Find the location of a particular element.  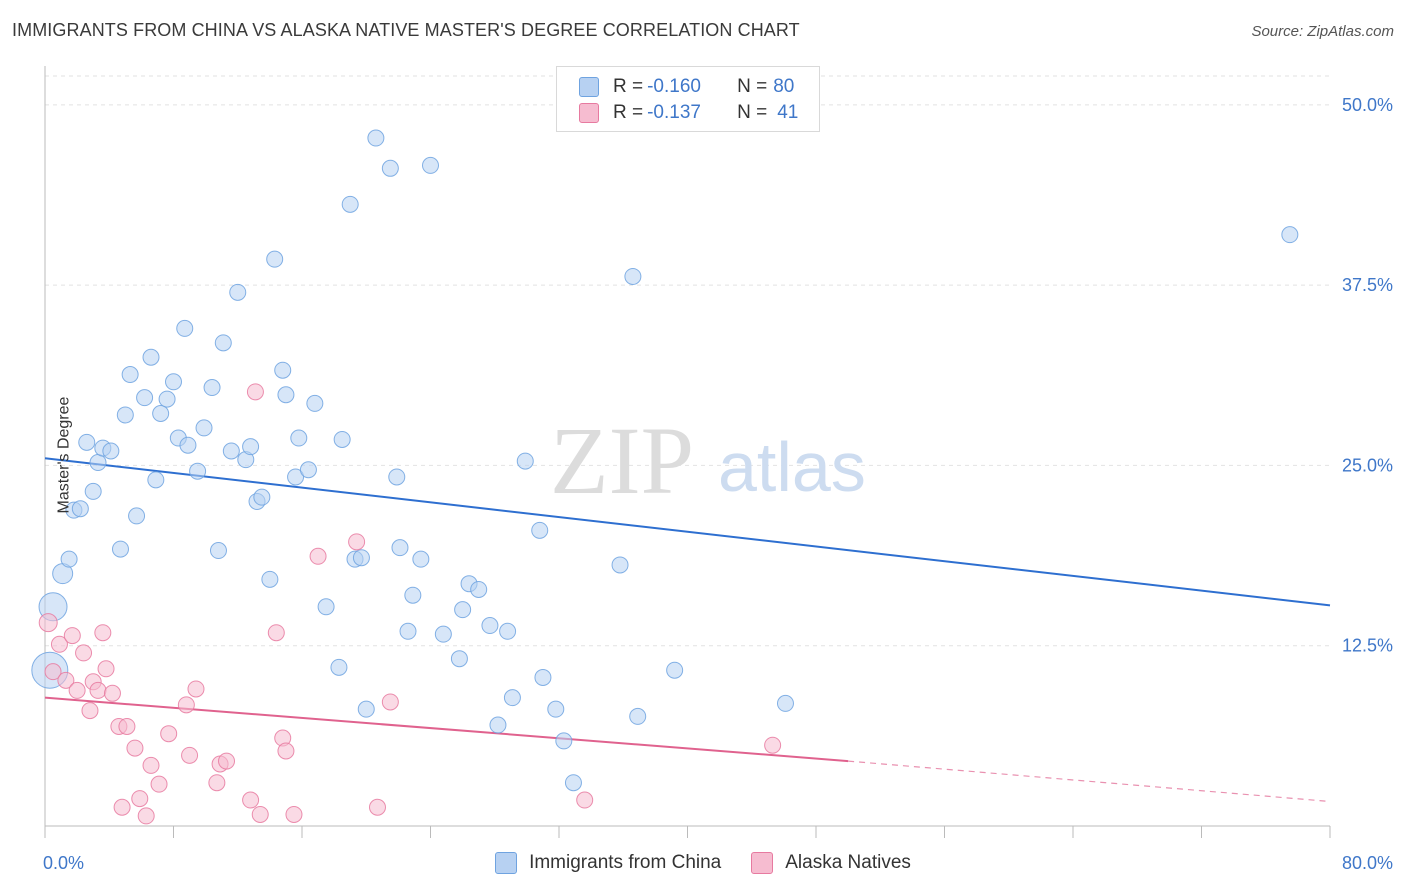

legend-row-alaska: R = -0.137 N = 41 is located at coordinates (688, 113).